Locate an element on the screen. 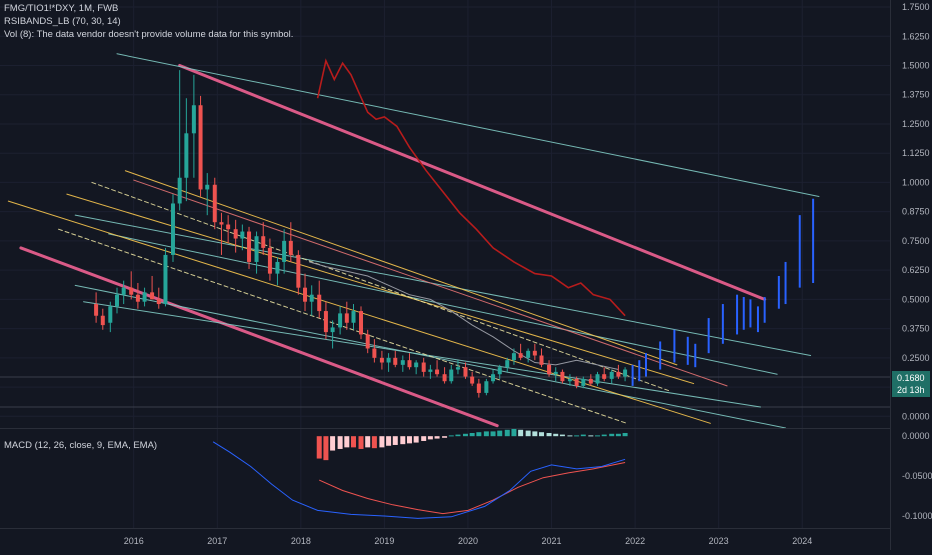 Image resolution: width=932 pixels, height=555 pixels. time-axis-border is located at coordinates (445, 528).